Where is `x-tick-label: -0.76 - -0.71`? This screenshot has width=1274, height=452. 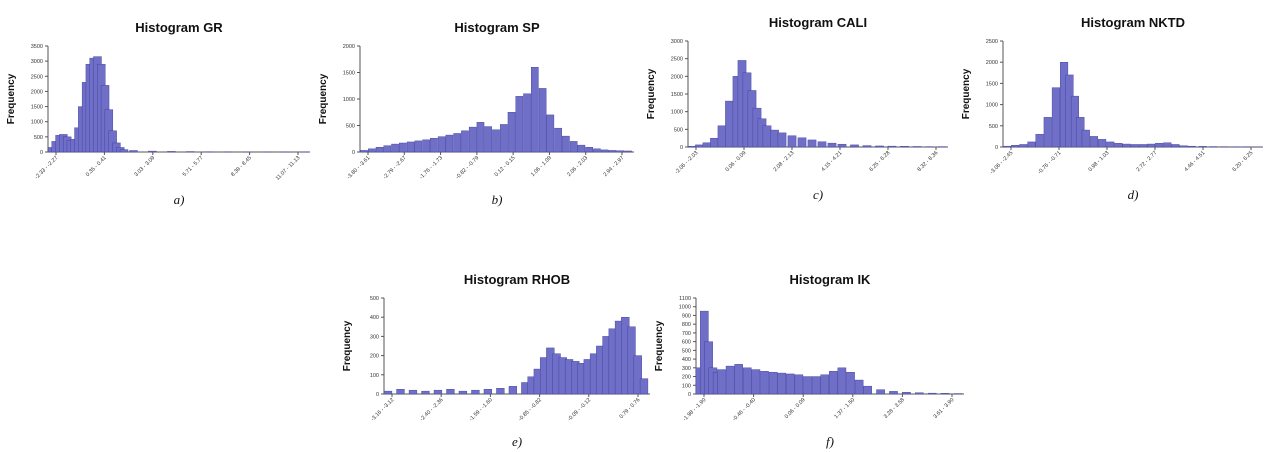 x-tick-label: -0.76 - -0.71 is located at coordinates (1049, 162).